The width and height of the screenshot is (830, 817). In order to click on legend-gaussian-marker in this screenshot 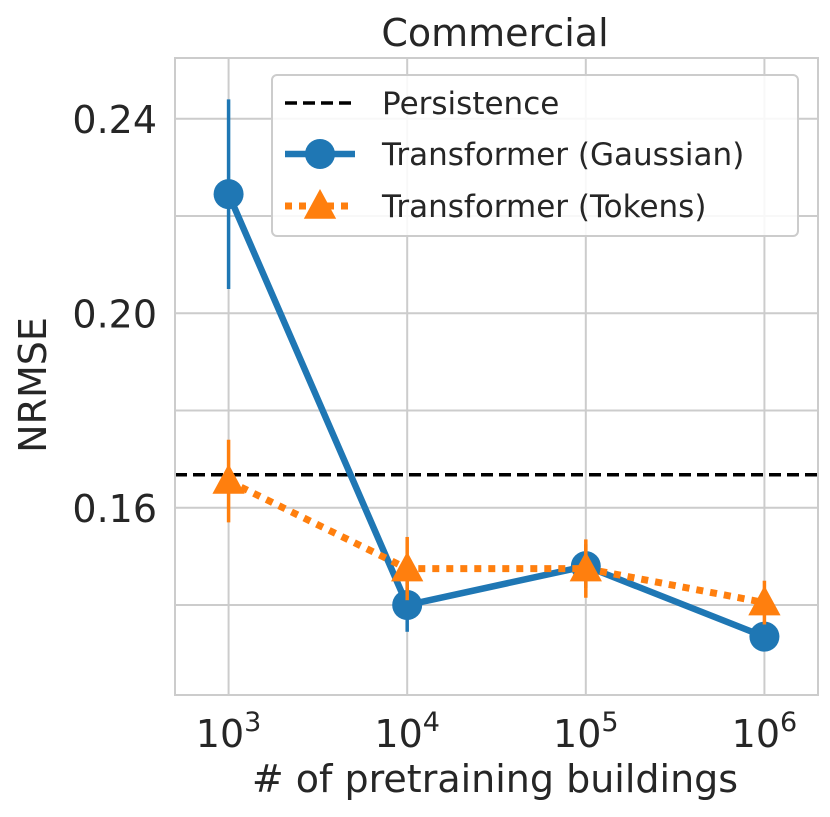, I will do `click(320, 154)`.